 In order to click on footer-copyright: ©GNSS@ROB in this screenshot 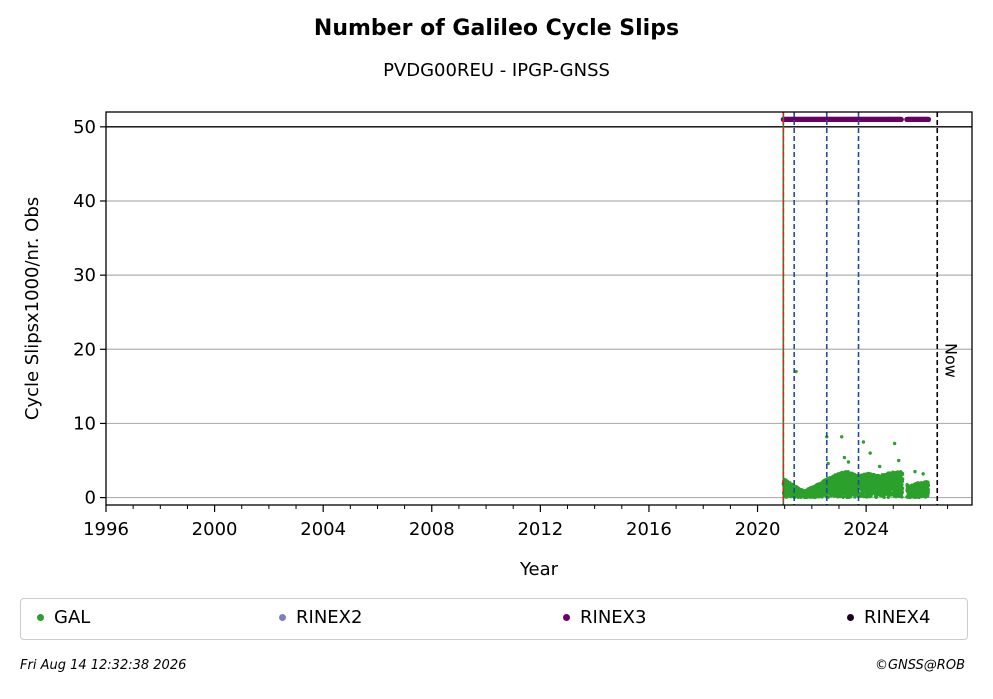, I will do `click(919, 665)`.